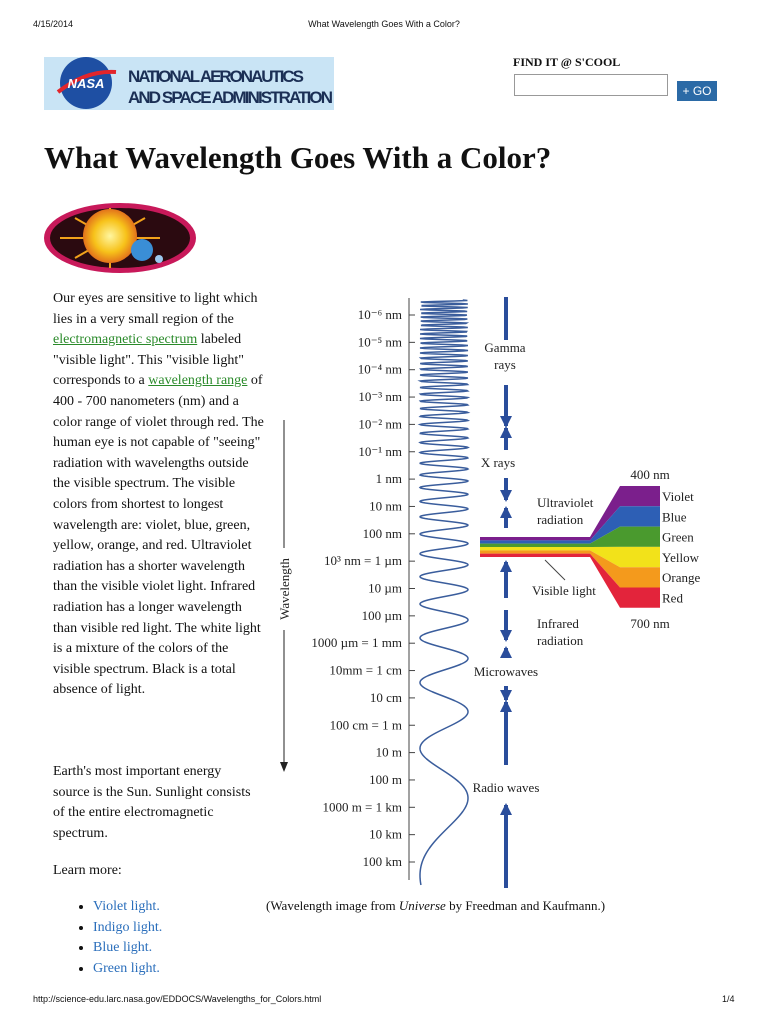  I want to click on link: wavelength range, so click(198, 381).